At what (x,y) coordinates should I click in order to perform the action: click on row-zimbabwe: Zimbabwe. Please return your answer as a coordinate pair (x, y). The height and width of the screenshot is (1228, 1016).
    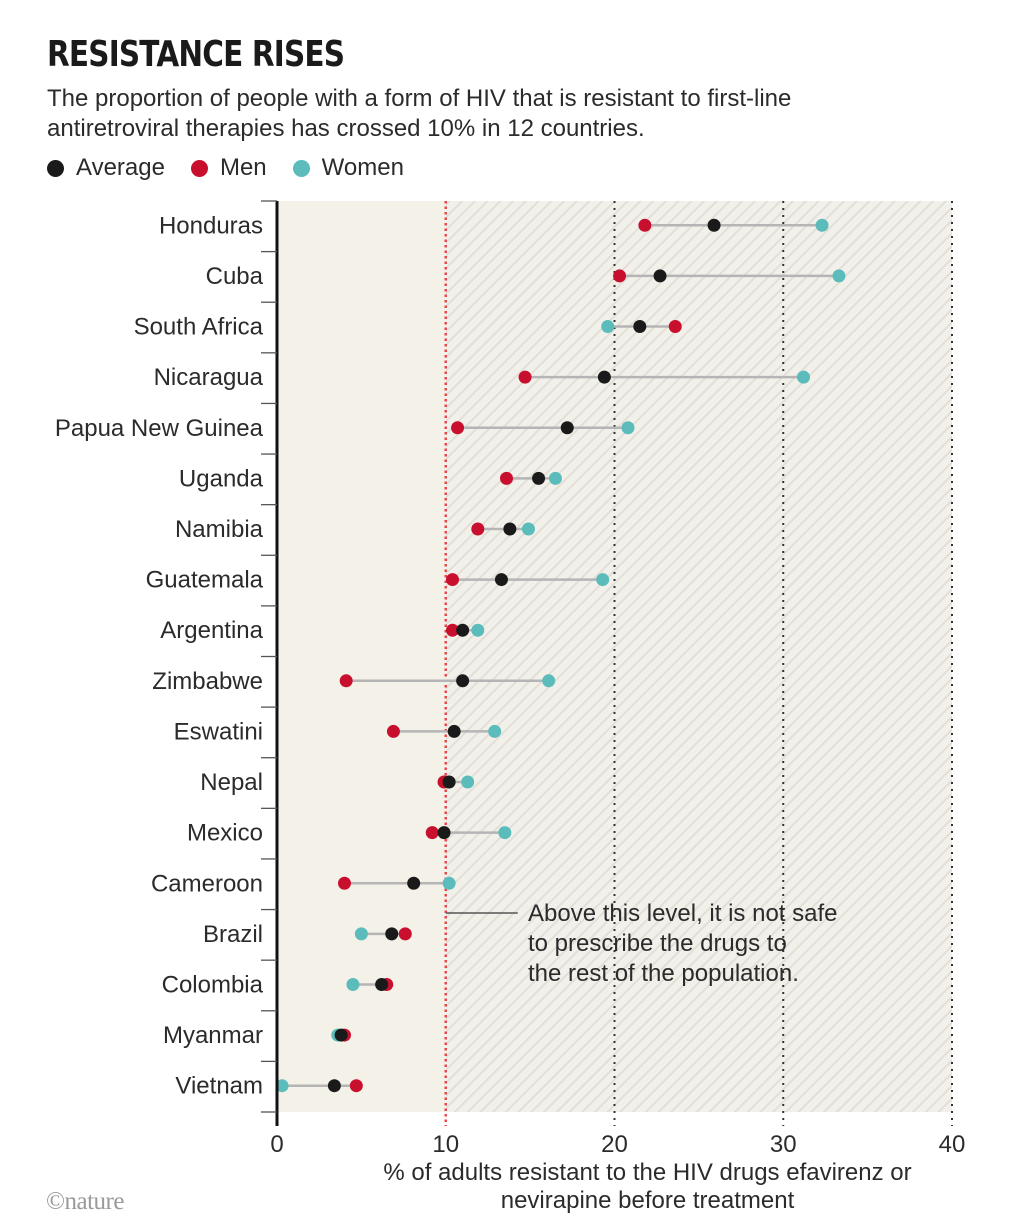
    Looking at the image, I should click on (354, 681).